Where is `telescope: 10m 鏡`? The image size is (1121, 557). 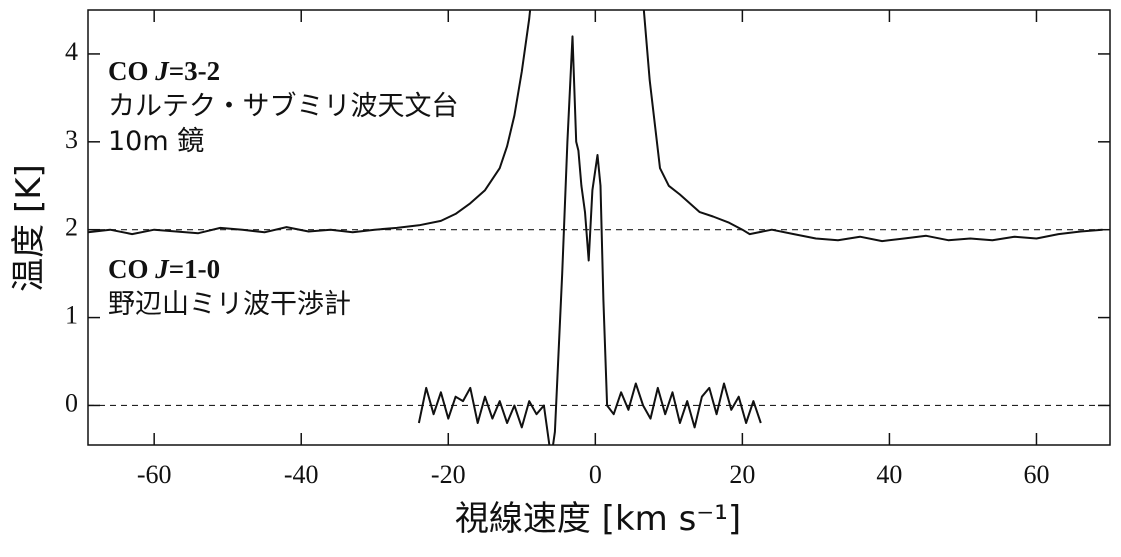 telescope: 10m 鏡 is located at coordinates (156, 141).